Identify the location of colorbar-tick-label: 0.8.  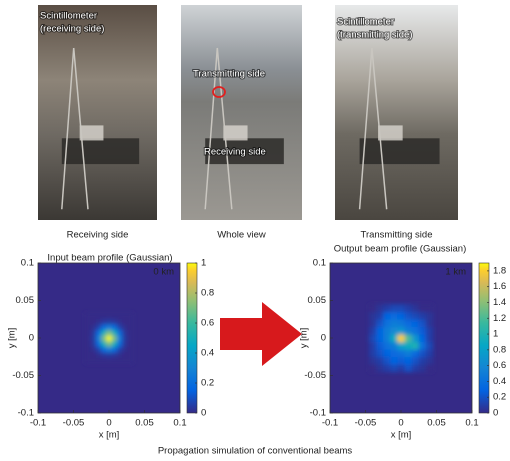
(499, 349).